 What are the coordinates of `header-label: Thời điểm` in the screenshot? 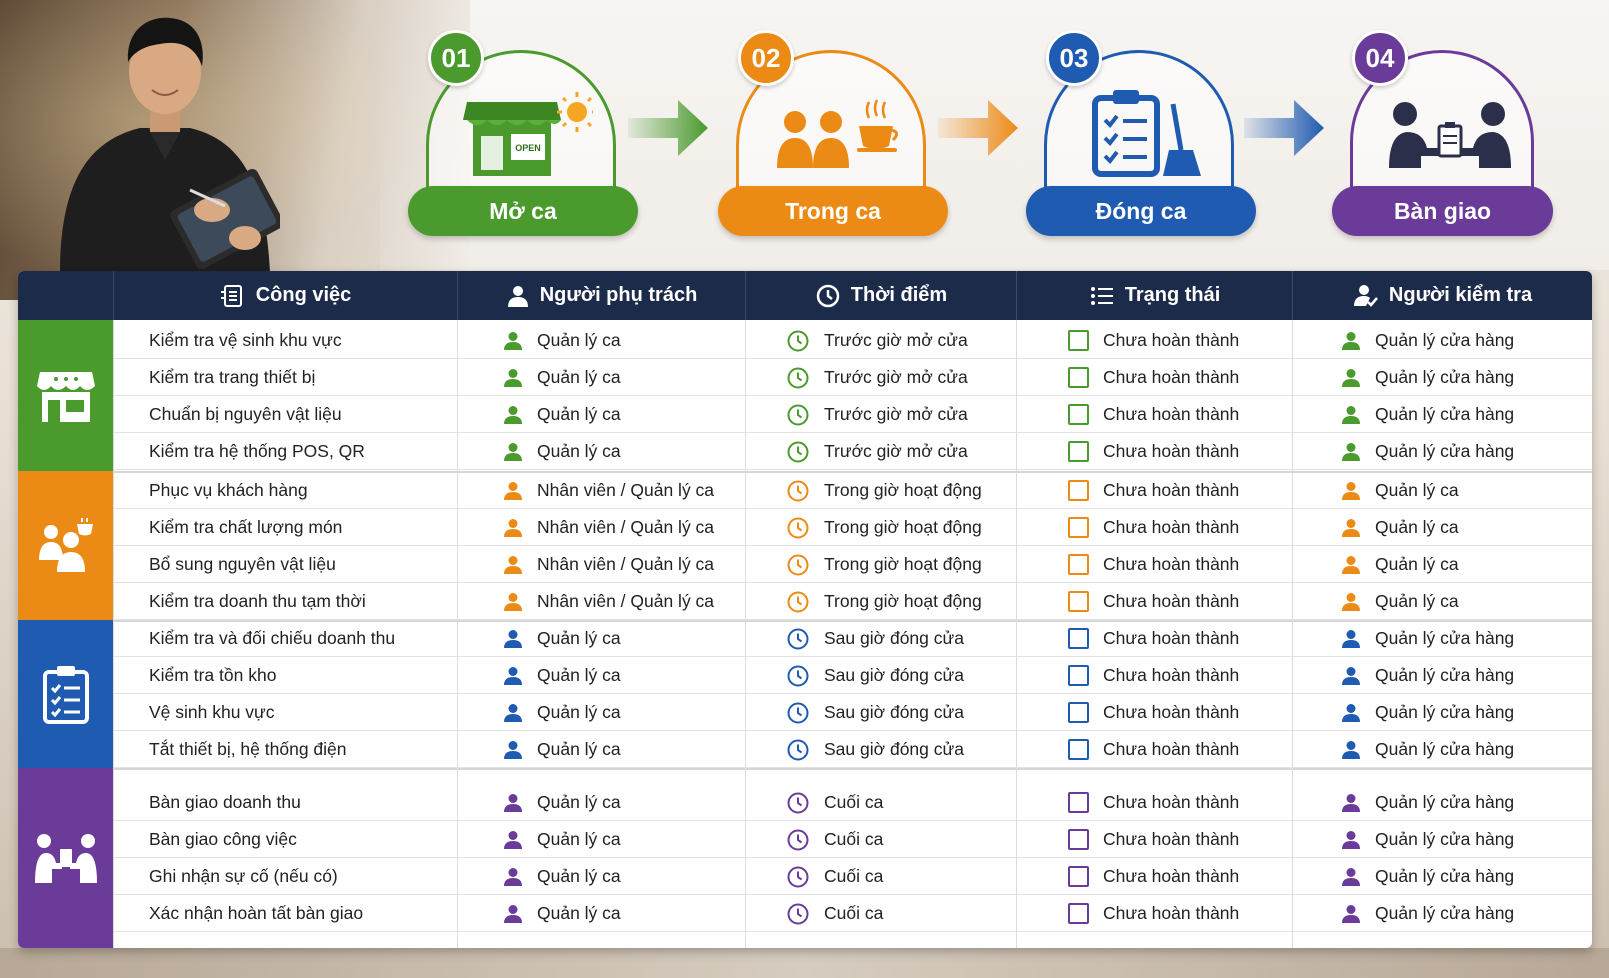 It's located at (899, 295).